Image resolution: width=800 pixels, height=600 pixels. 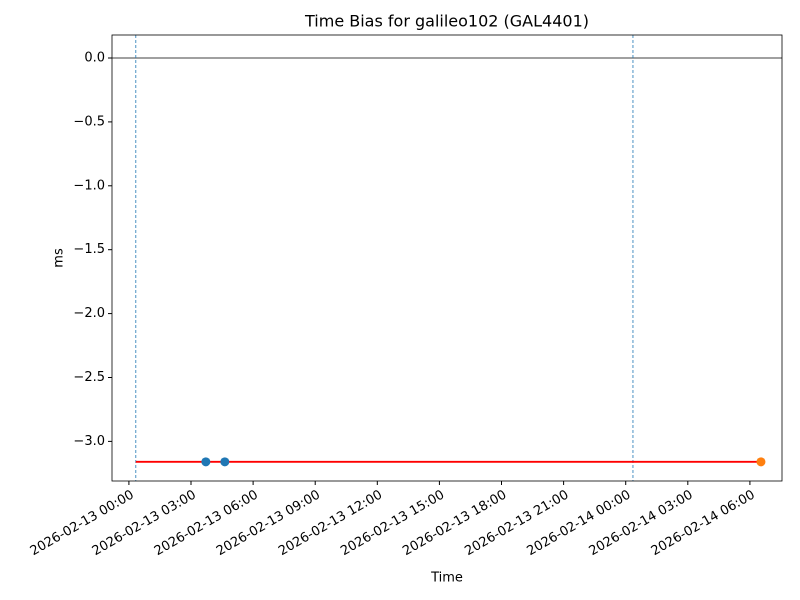 I want to click on y-tick-label: −0.5, so click(x=89, y=121).